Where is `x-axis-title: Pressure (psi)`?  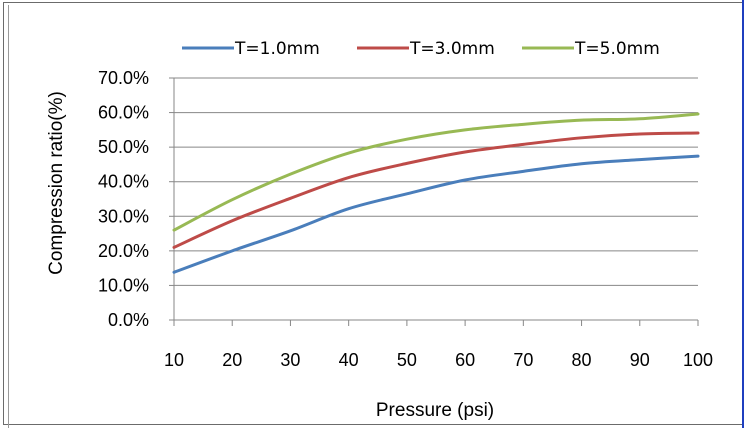 x-axis-title: Pressure (psi) is located at coordinates (435, 410).